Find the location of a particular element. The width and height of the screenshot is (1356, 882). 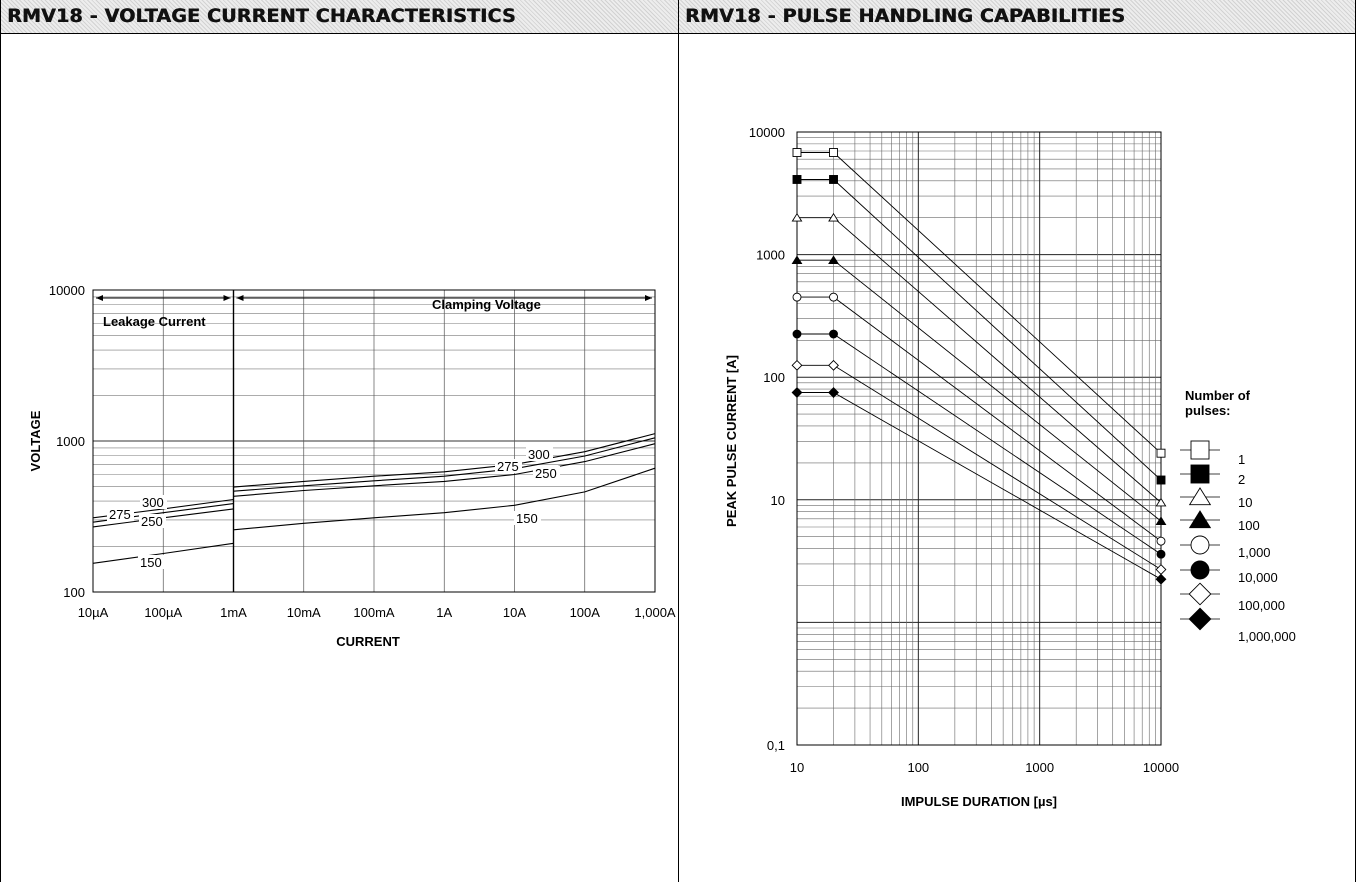

vc-series-label-300: 300 is located at coordinates (153, 502).